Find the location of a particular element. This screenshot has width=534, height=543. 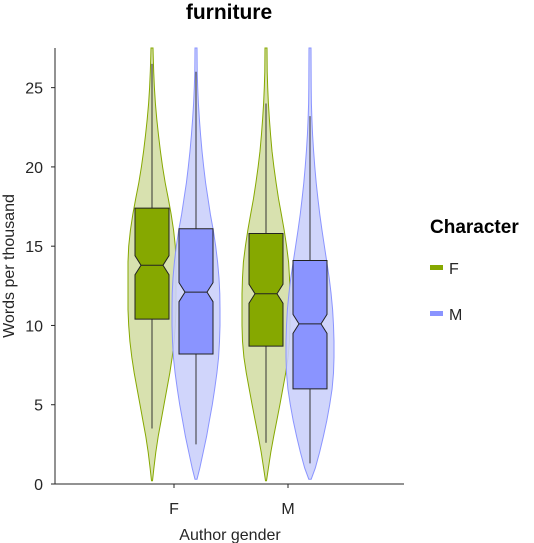

legend-entries: FM is located at coordinates (446, 292).